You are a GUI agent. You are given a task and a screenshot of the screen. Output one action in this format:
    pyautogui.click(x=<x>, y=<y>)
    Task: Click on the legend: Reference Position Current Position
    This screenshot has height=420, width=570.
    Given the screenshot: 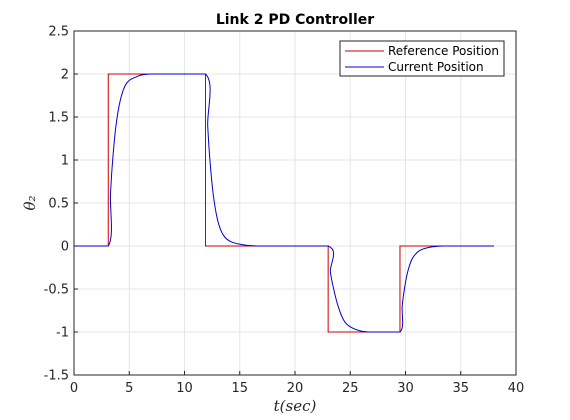 What is the action you would take?
    pyautogui.click(x=422, y=58)
    